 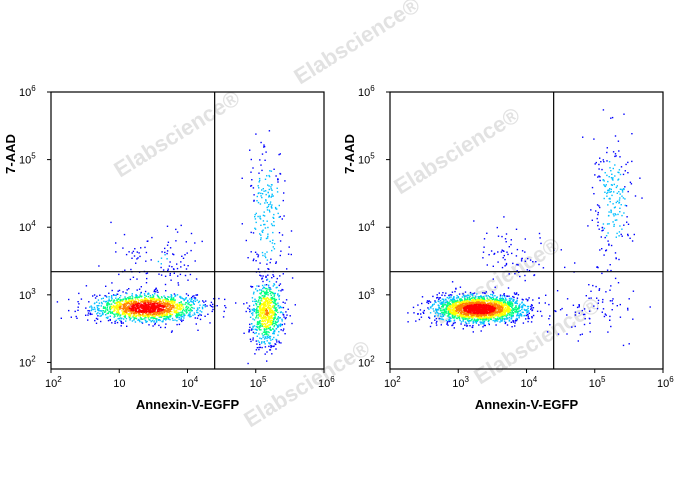 What do you see at coordinates (119, 384) in the screenshot?
I see `x-tick-label: 10` at bounding box center [119, 384].